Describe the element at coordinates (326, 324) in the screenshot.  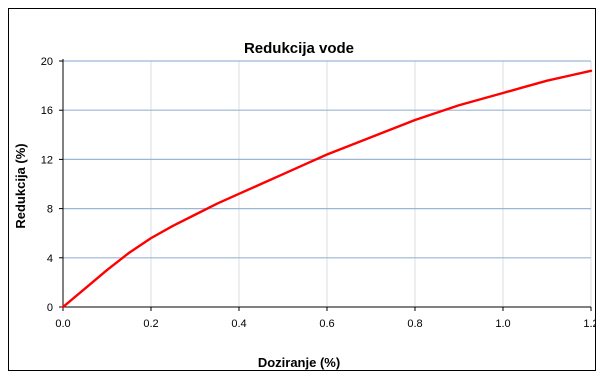
I see `x-tick-label: 0.6` at that location.